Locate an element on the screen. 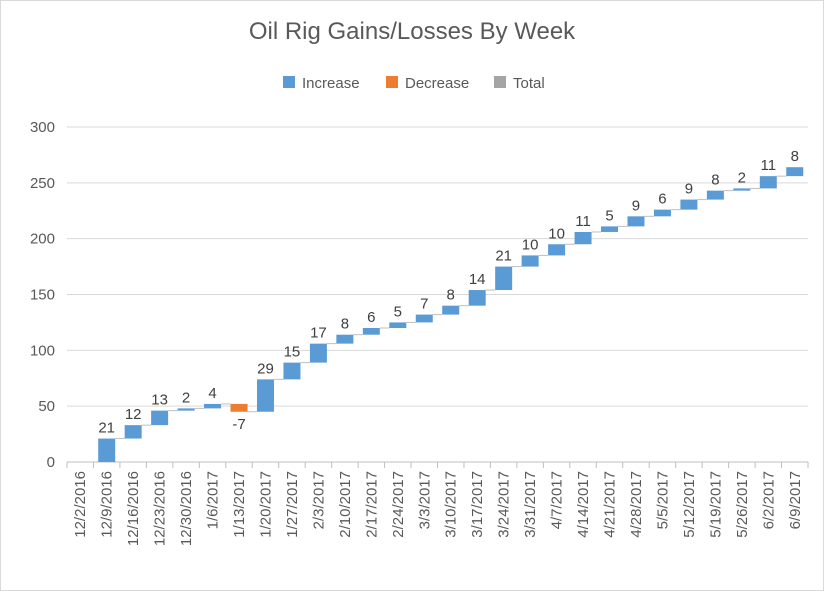 This screenshot has height=591, width=824. x-tick-label: 12/2/2016 is located at coordinates (80, 504).